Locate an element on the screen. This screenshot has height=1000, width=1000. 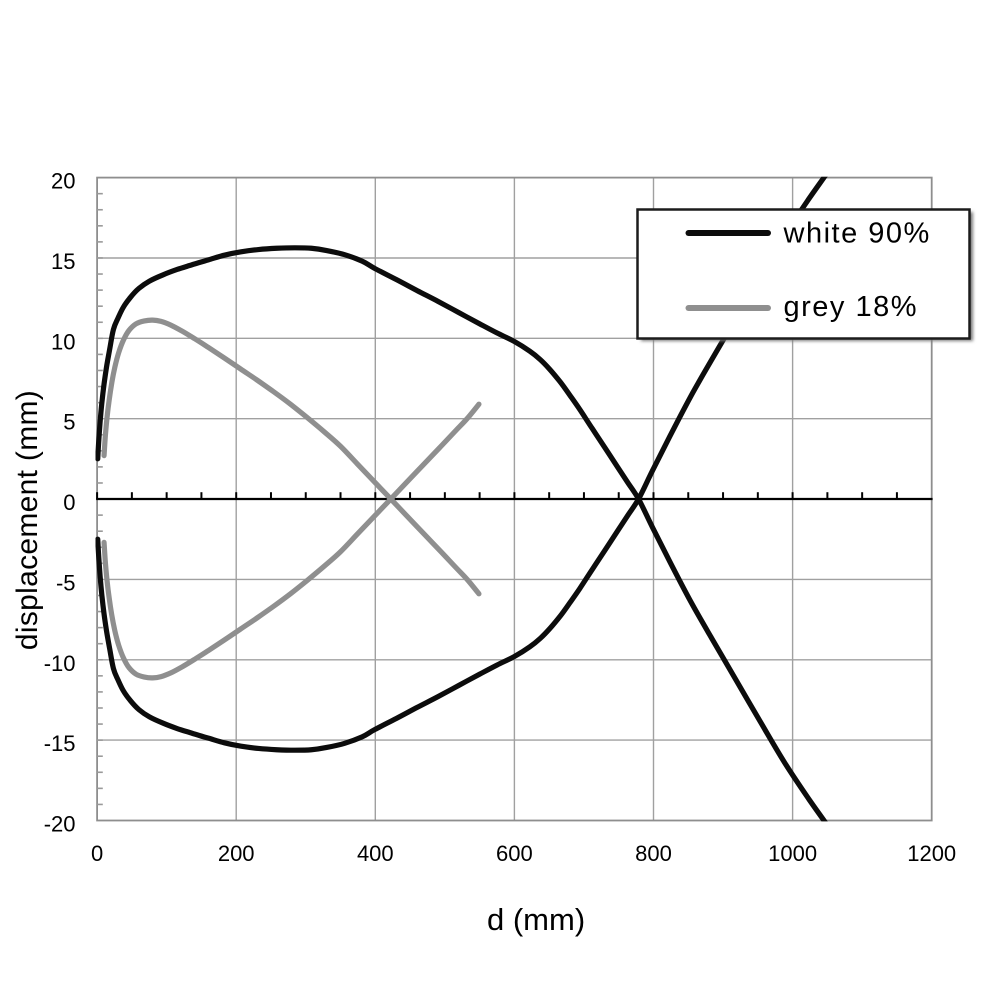
svg-text: displacement (mm) is located at coordinates (27, 520).